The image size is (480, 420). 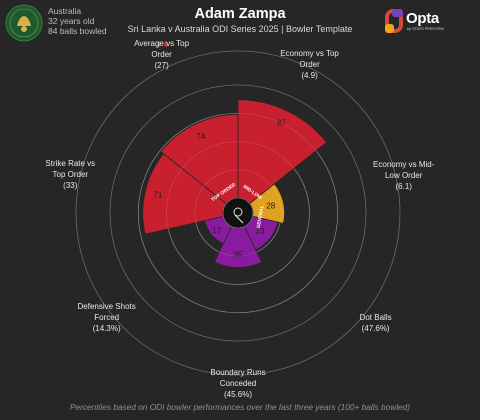 I want to click on axis-label-value: (4.9), so click(x=309, y=75).